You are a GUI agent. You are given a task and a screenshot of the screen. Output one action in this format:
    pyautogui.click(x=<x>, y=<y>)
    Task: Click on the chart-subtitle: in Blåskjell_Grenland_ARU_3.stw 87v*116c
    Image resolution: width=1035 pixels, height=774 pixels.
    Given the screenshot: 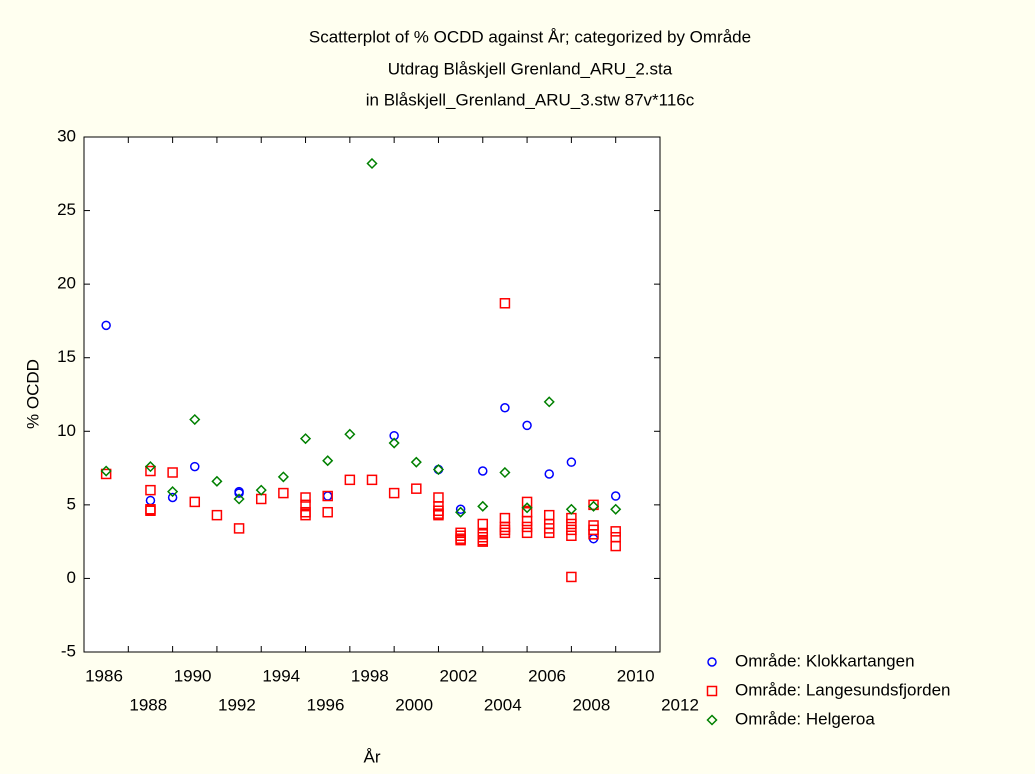 What is the action you would take?
    pyautogui.click(x=530, y=99)
    